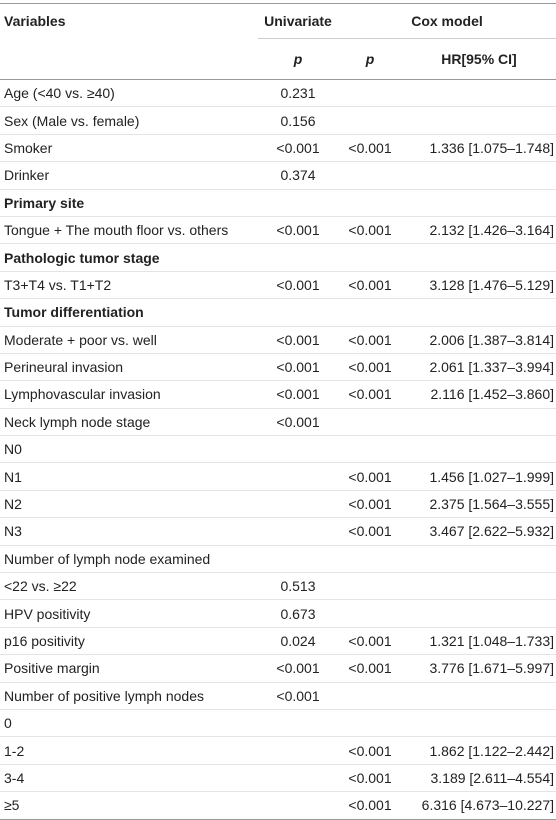 The width and height of the screenshot is (556, 820). What do you see at coordinates (278, 312) in the screenshot?
I see `section-label: Tumor differentiation` at bounding box center [278, 312].